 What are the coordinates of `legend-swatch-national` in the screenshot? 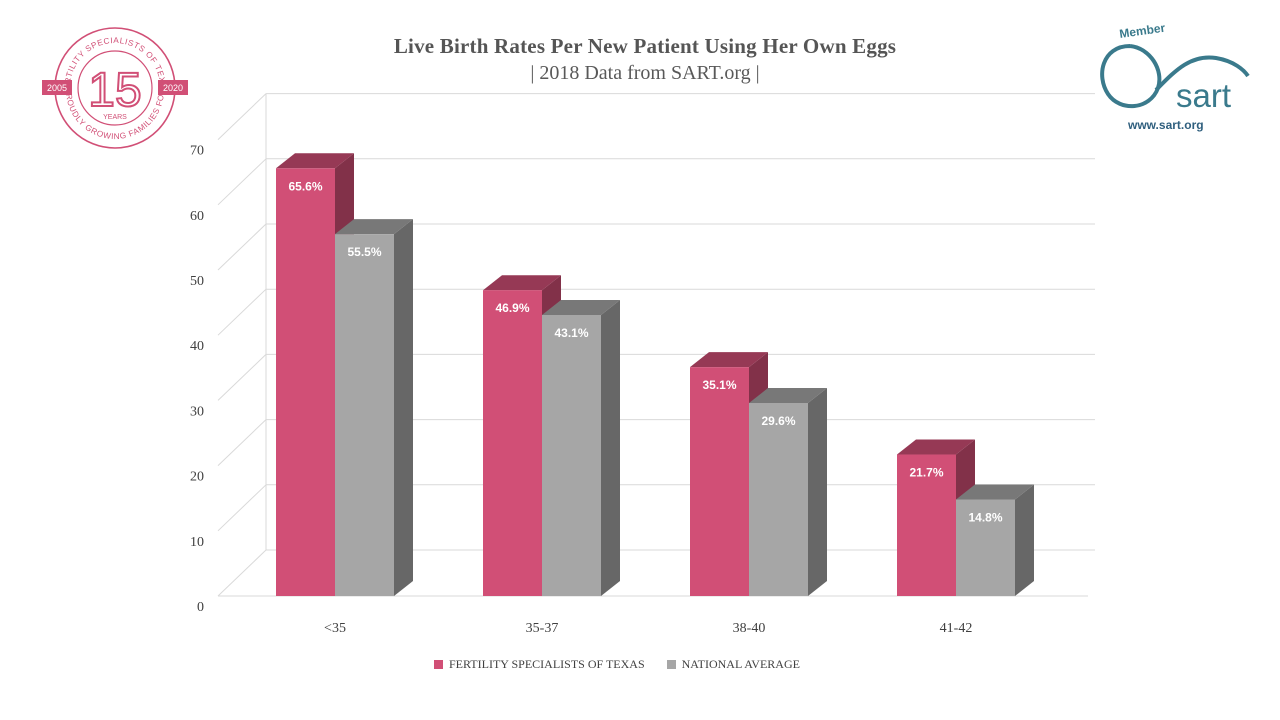 It's located at (671, 664).